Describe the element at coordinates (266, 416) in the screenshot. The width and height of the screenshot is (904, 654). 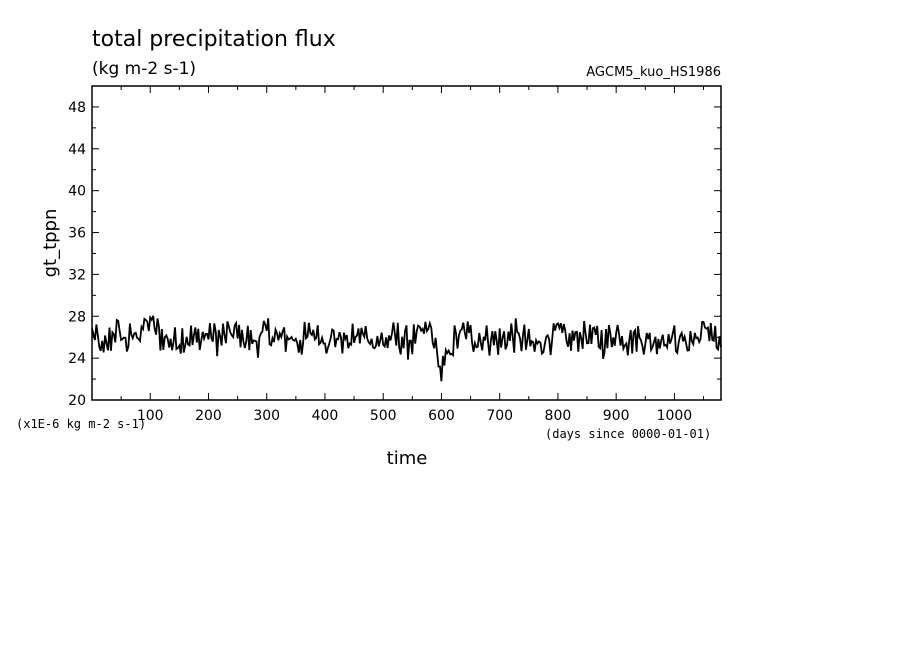
I see `x-tick-label: 300` at that location.